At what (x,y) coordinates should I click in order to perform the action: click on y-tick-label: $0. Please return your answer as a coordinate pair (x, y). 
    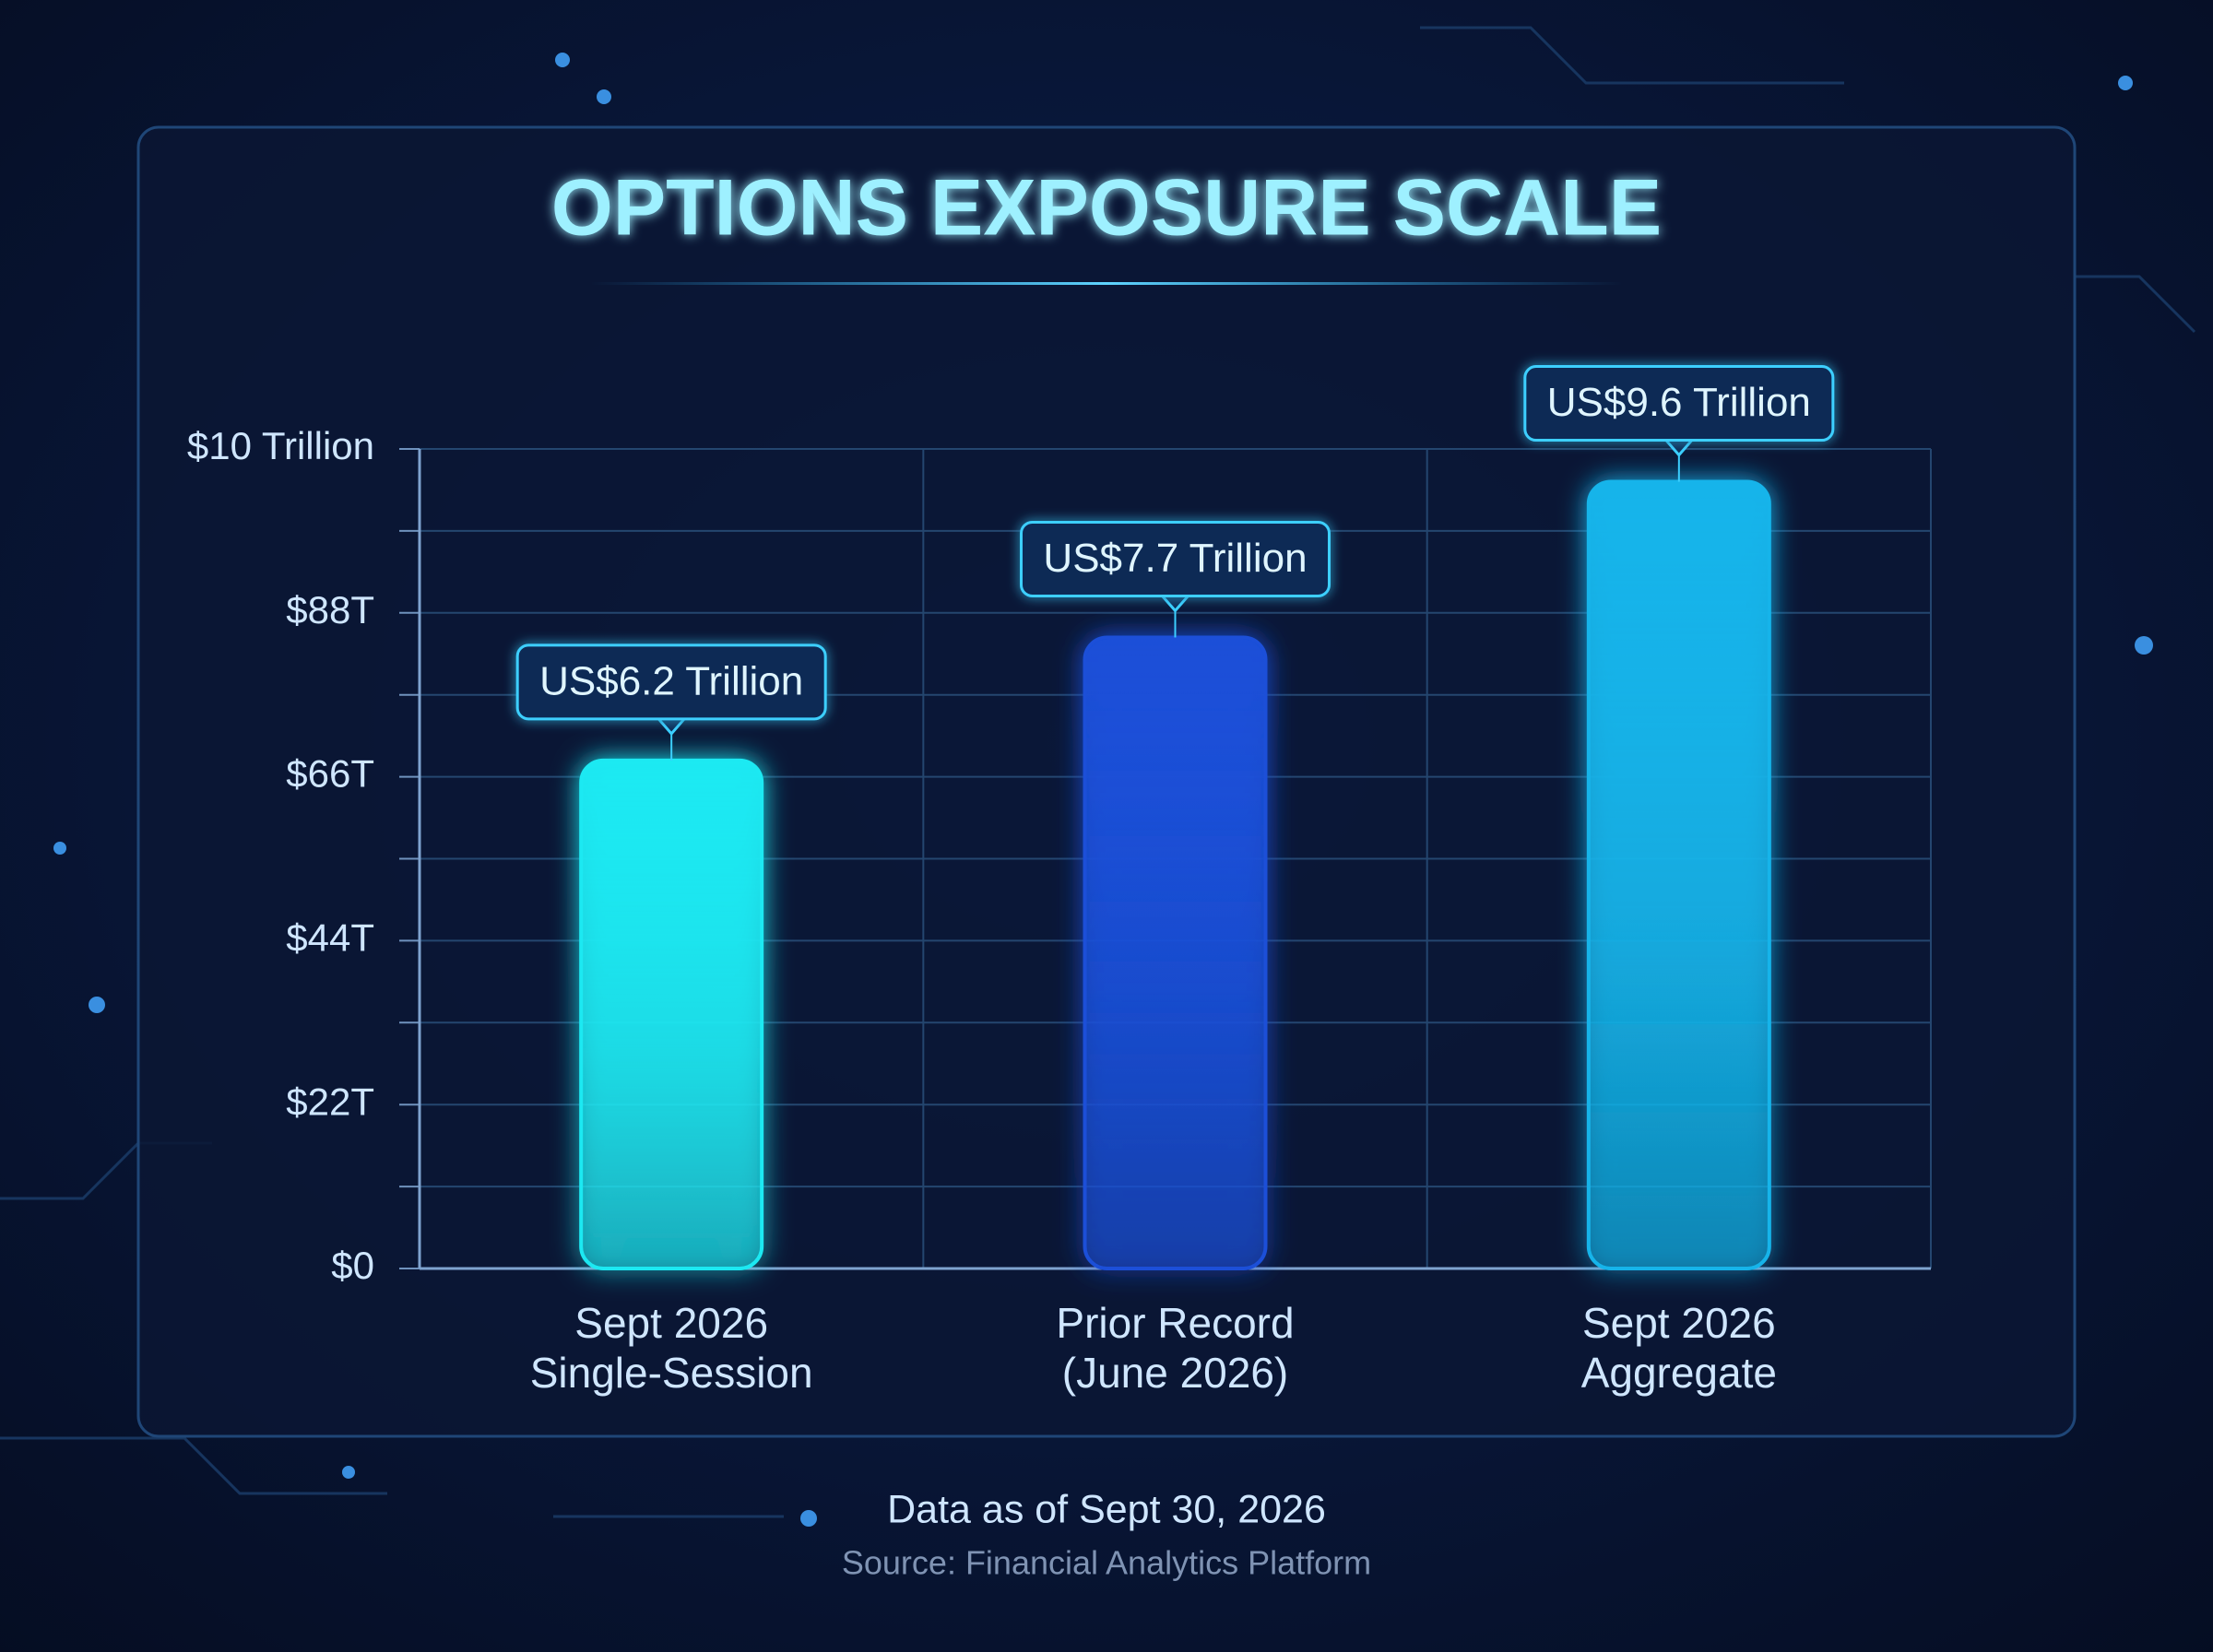
    Looking at the image, I should click on (352, 1265).